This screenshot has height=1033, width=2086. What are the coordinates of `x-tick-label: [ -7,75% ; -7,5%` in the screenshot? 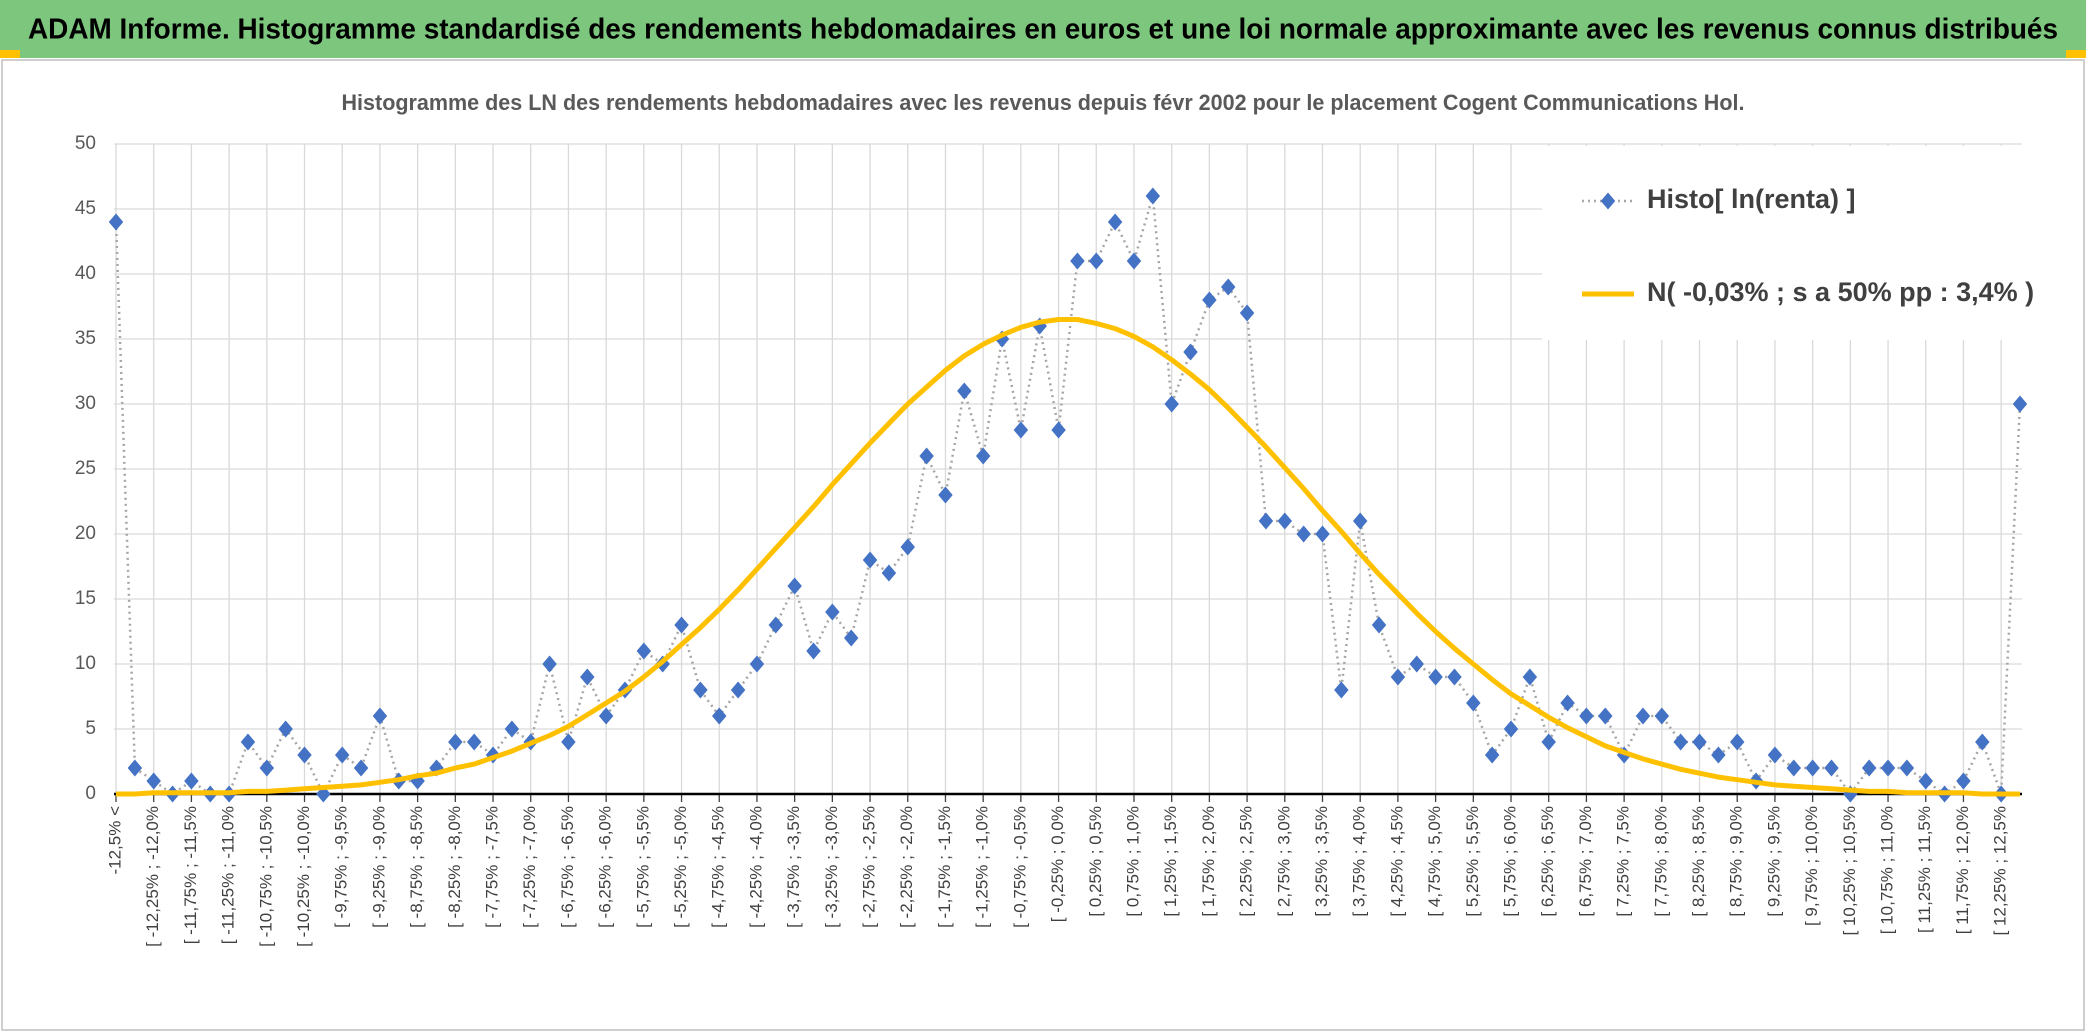 It's located at (492, 867).